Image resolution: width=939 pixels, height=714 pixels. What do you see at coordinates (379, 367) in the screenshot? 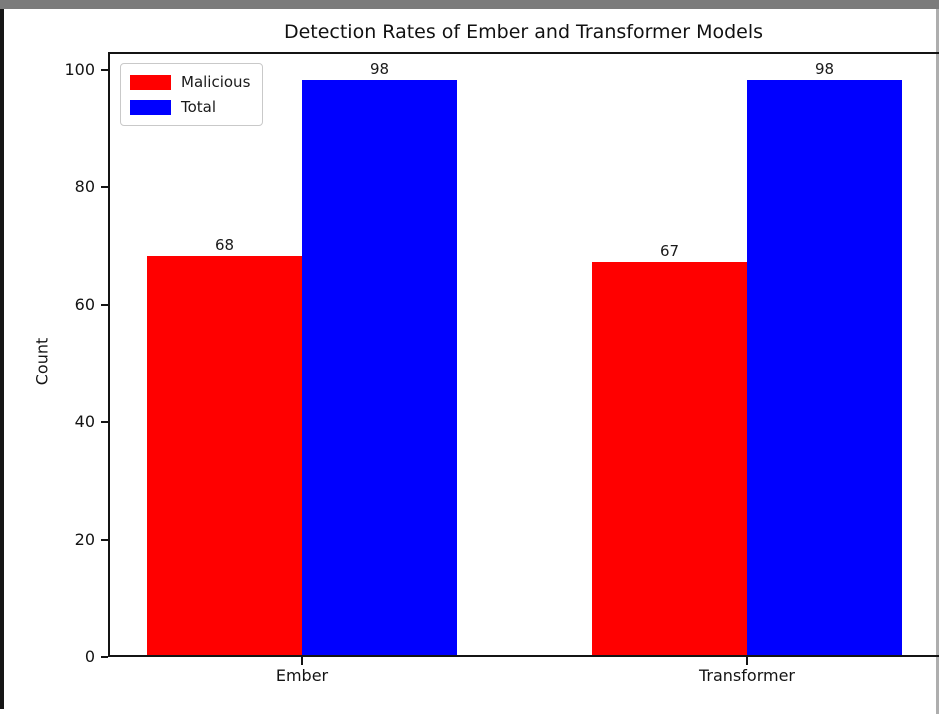
I see `bar-ember-total` at bounding box center [379, 367].